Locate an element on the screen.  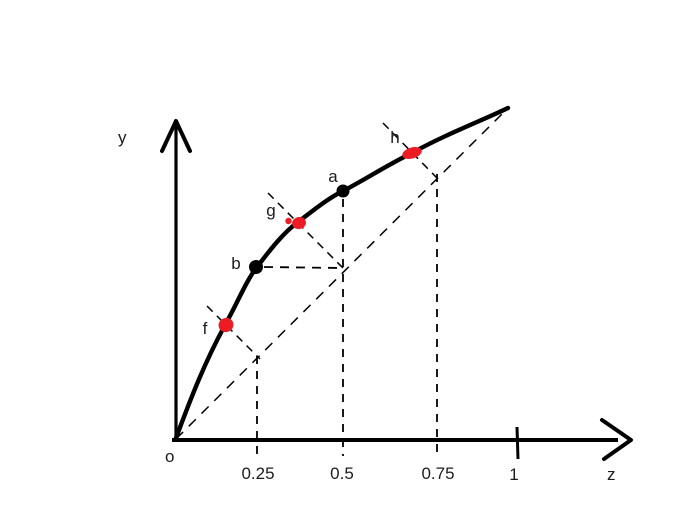
tick-label-0.5: 0.5 is located at coordinates (342, 473).